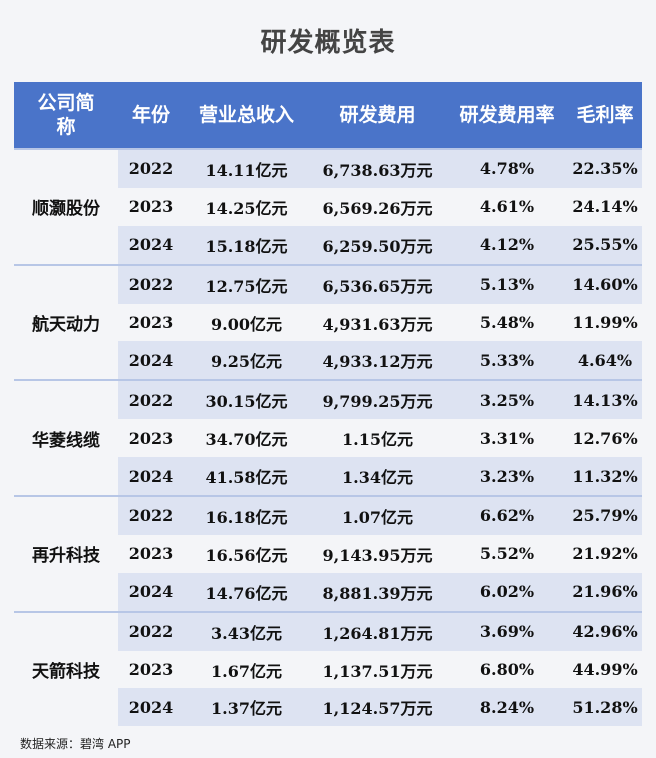  What do you see at coordinates (605, 206) in the screenshot?
I see `cell-gross-margin: 24.14%` at bounding box center [605, 206].